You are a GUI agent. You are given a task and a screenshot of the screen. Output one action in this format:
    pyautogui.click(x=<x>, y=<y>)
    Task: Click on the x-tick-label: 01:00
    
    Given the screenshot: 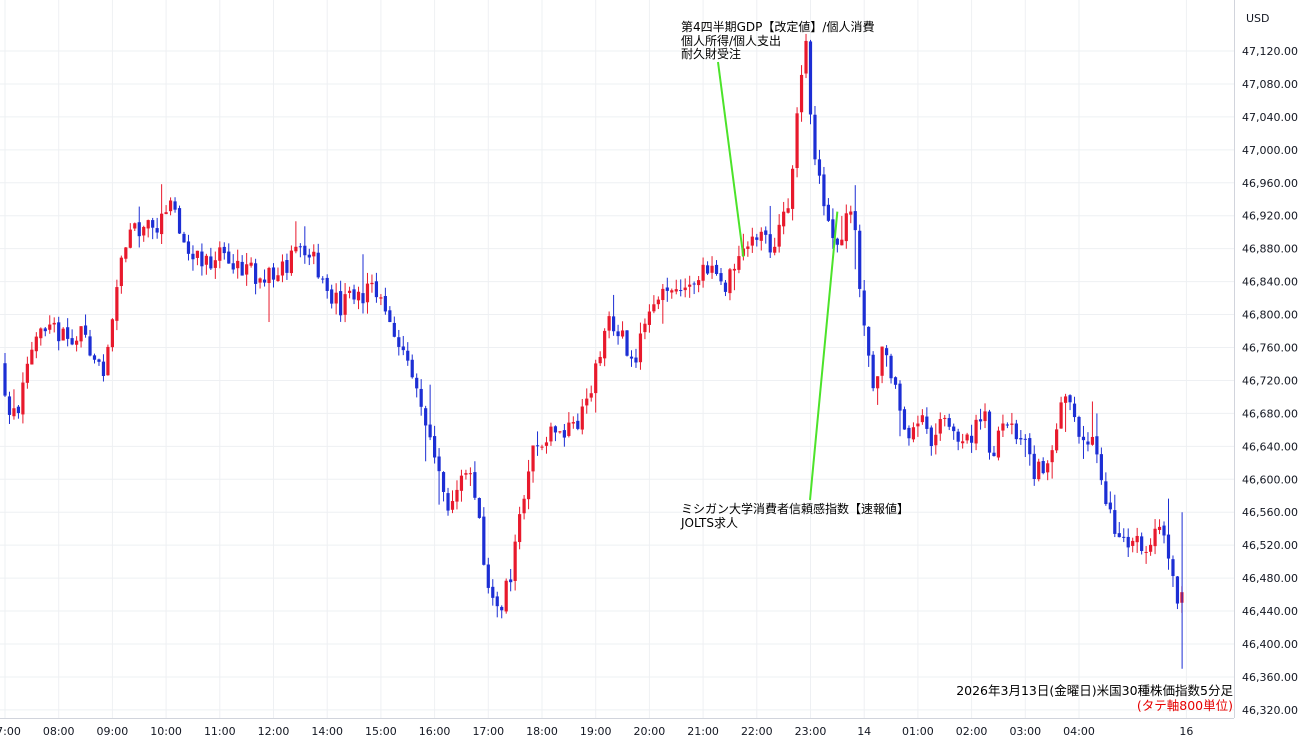 What is the action you would take?
    pyautogui.click(x=918, y=731)
    